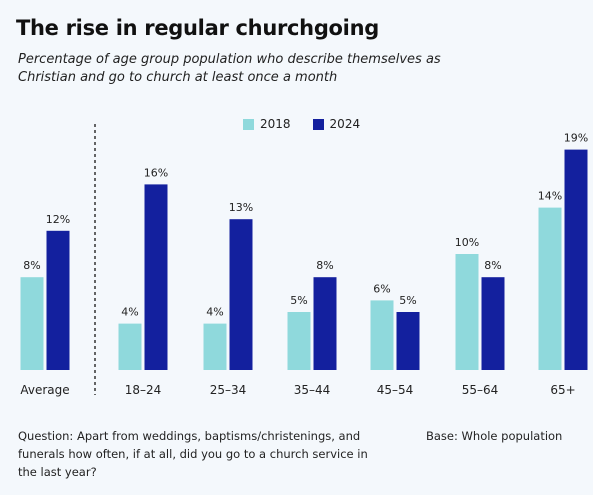  Describe the element at coordinates (550, 196) in the screenshot. I see `data-label-2018-6: 14%` at that location.